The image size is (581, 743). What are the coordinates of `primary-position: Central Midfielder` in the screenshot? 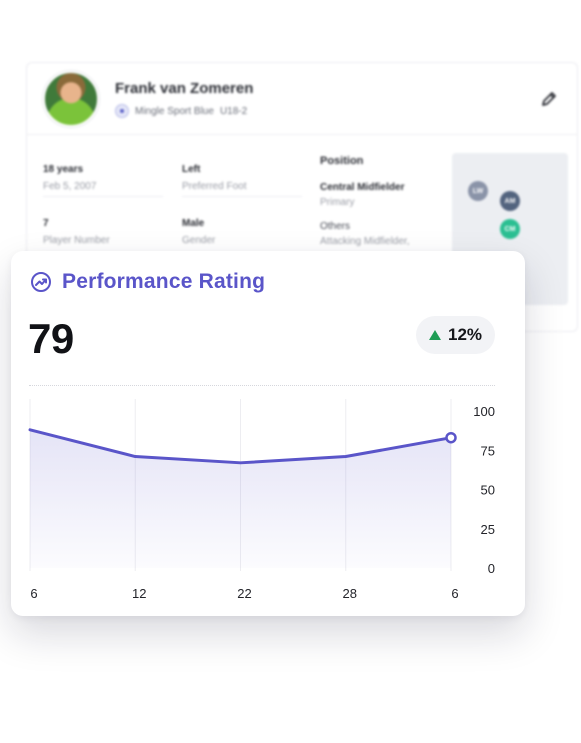 It's located at (362, 187).